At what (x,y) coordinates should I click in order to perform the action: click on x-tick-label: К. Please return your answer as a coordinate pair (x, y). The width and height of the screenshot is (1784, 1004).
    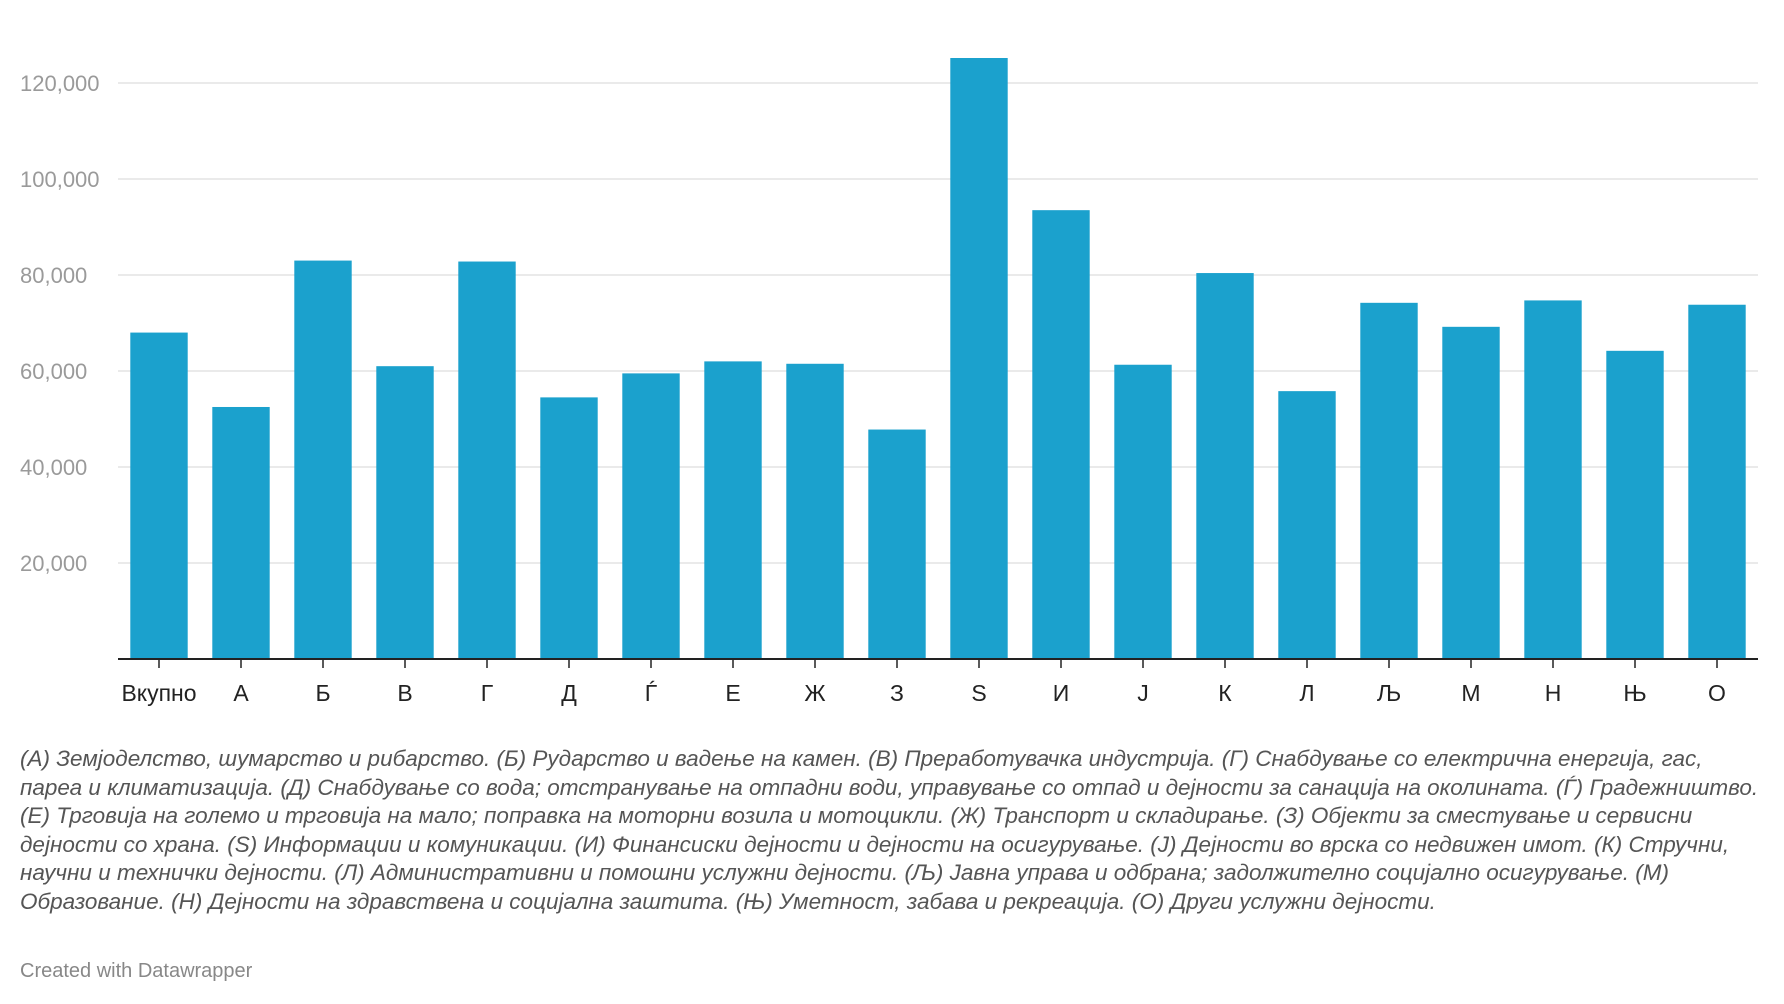
    Looking at the image, I should click on (1225, 693).